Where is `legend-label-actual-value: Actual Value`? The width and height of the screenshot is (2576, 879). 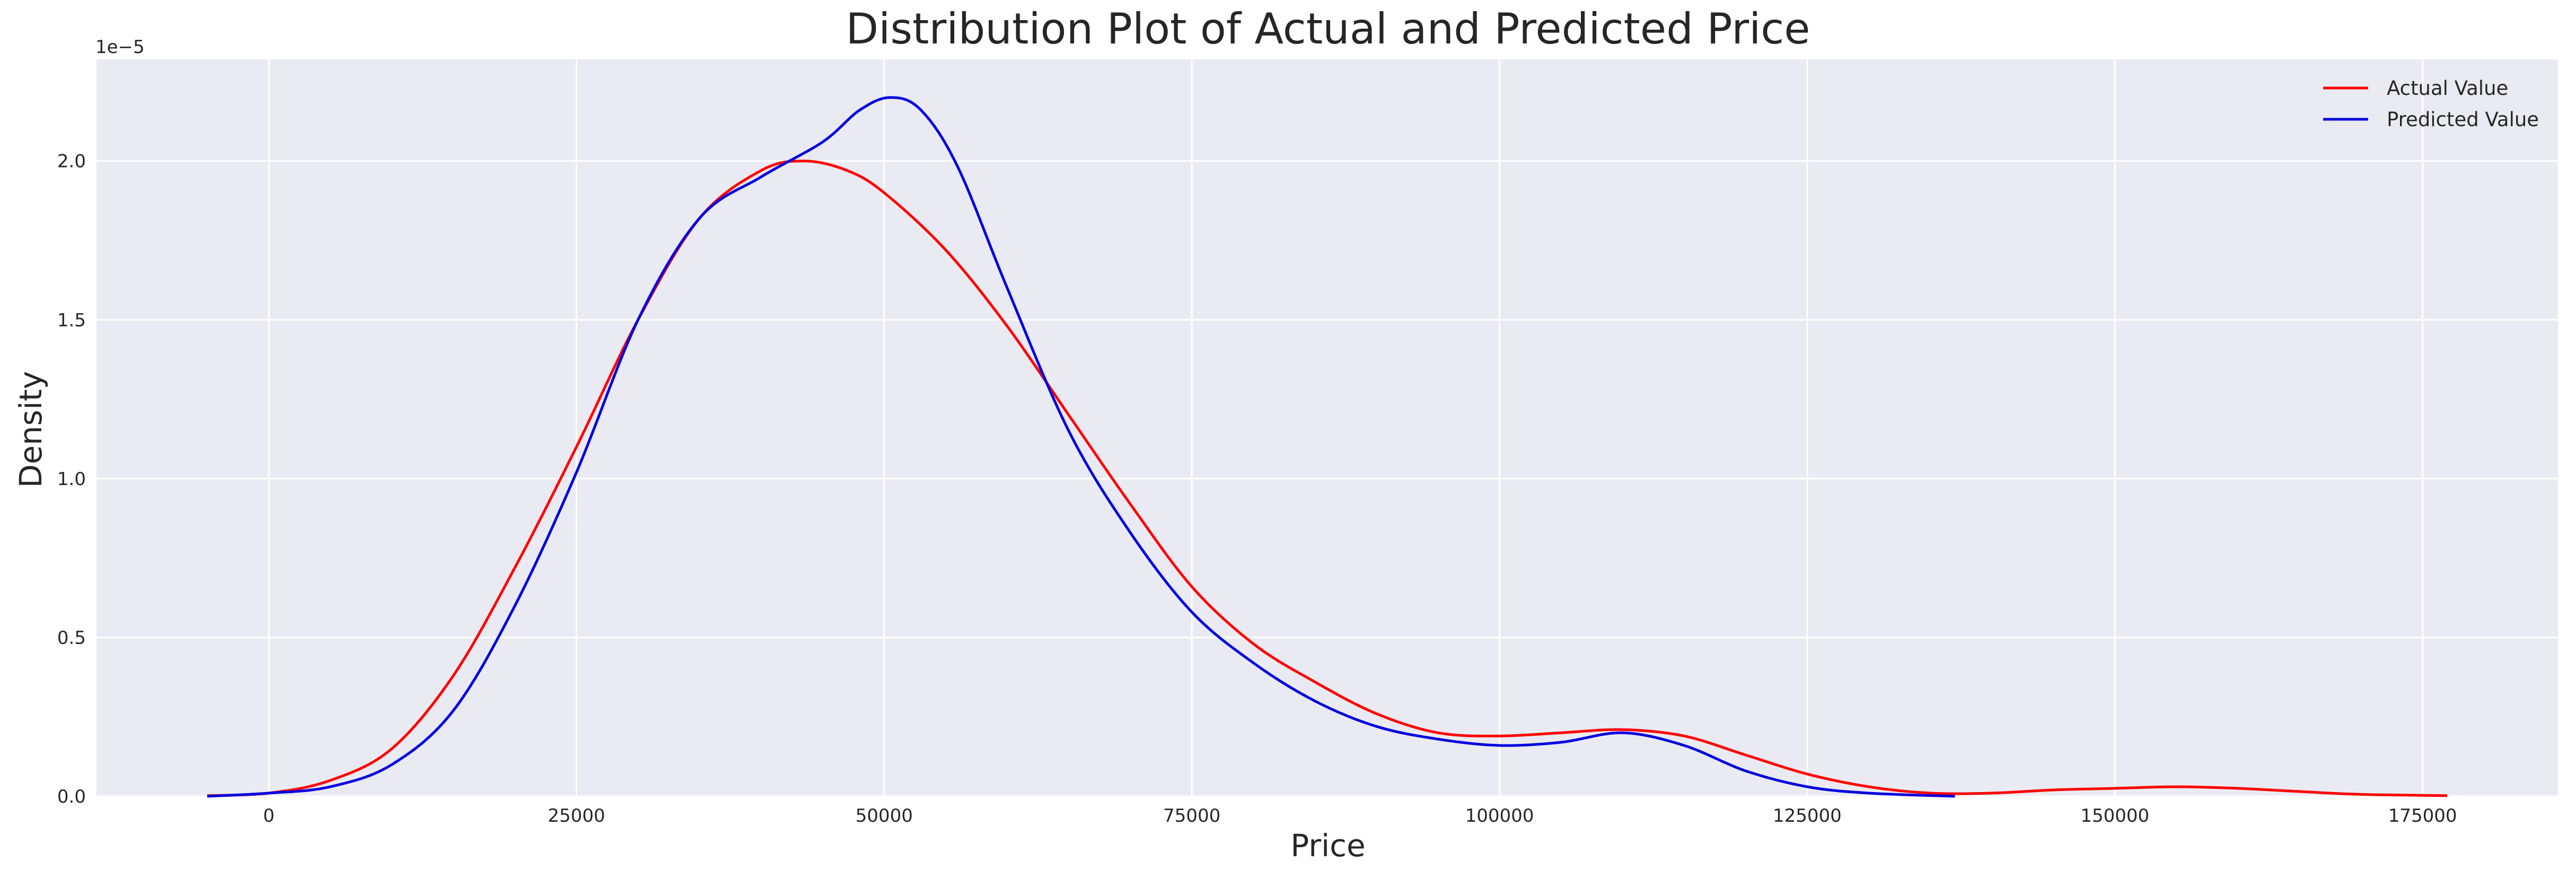
legend-label-actual-value: Actual Value is located at coordinates (2447, 88).